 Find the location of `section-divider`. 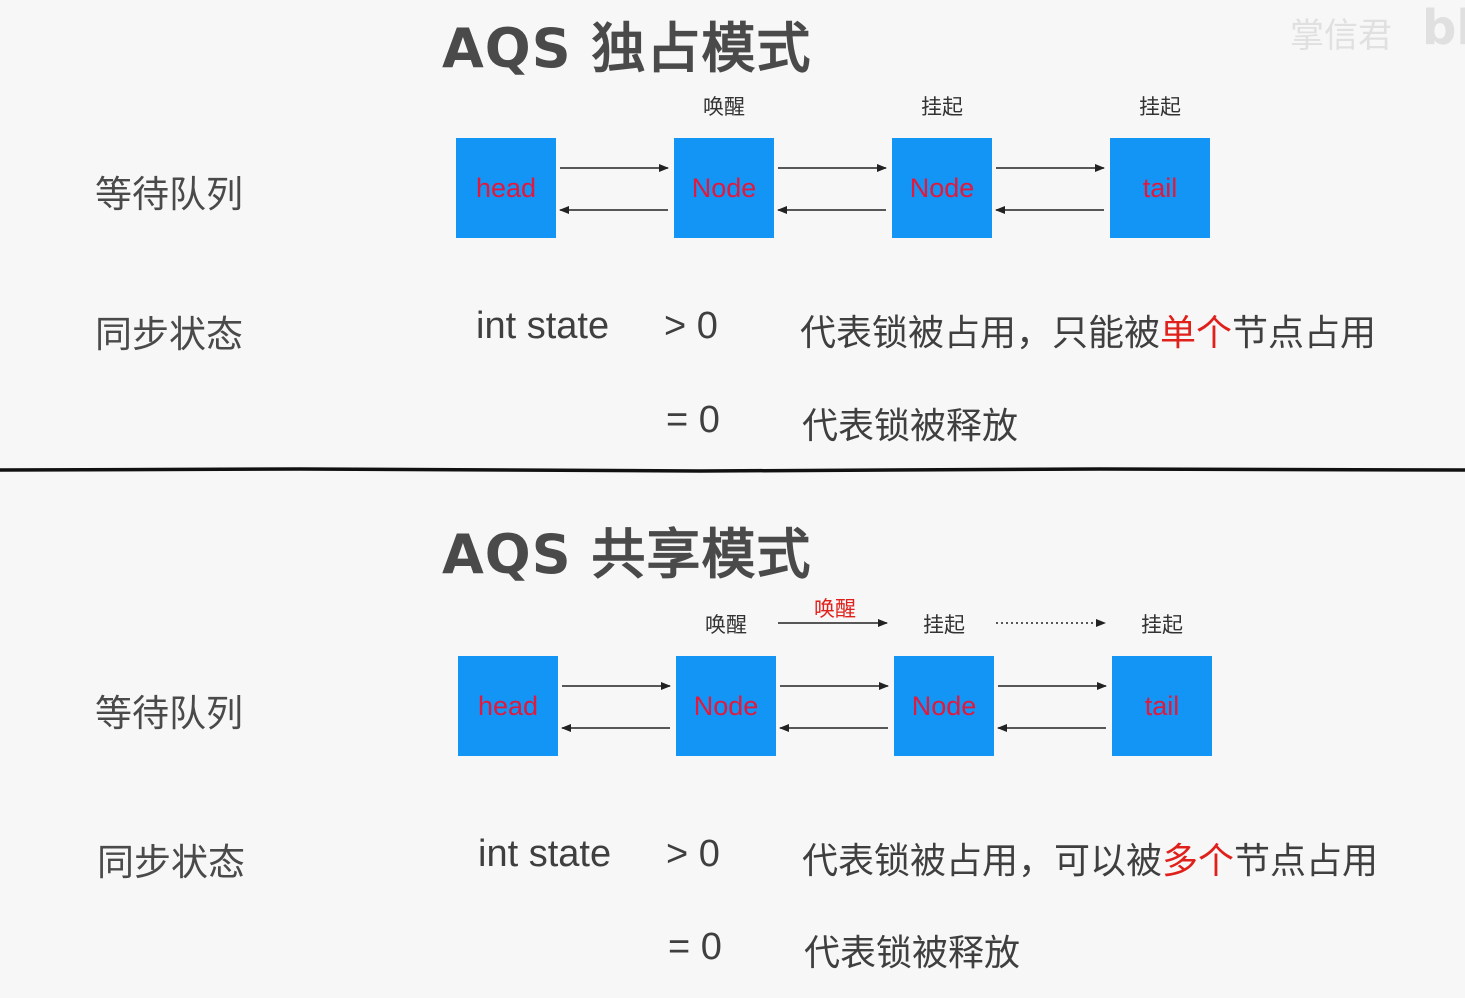

section-divider is located at coordinates (732, 470).